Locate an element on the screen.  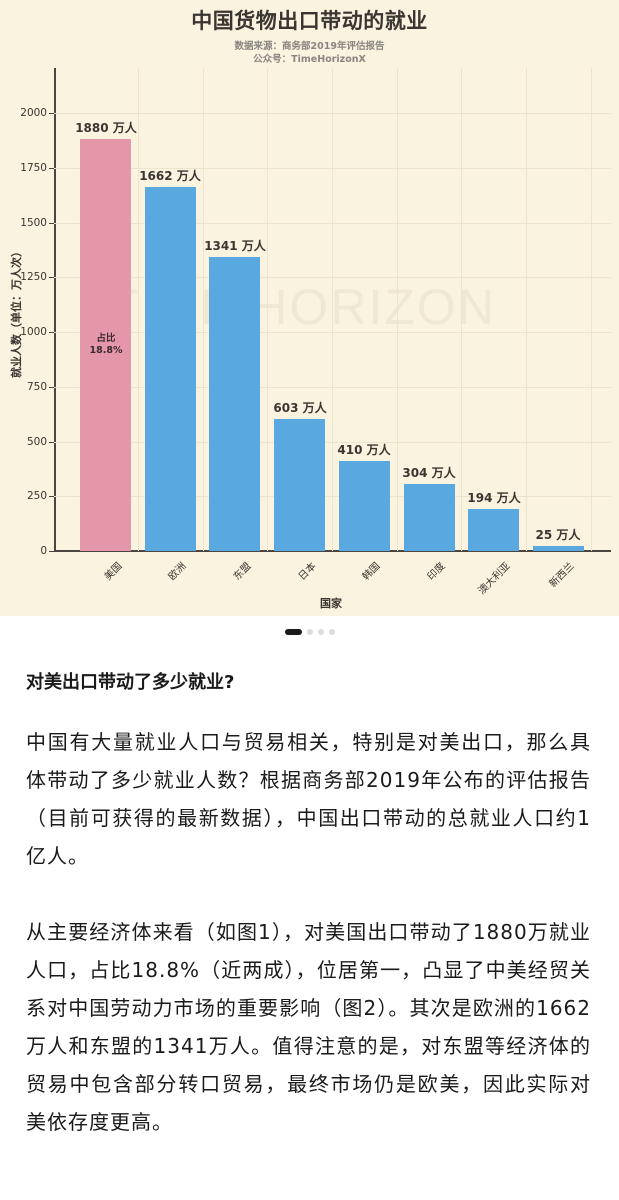
x-tick-label: 韩国 is located at coordinates (371, 571).